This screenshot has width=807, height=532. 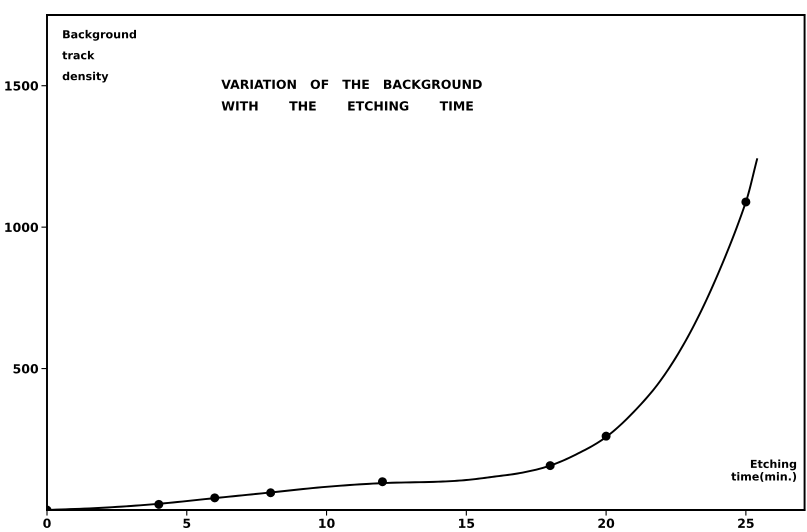 I want to click on x-tick-label: 0, so click(x=47, y=523).